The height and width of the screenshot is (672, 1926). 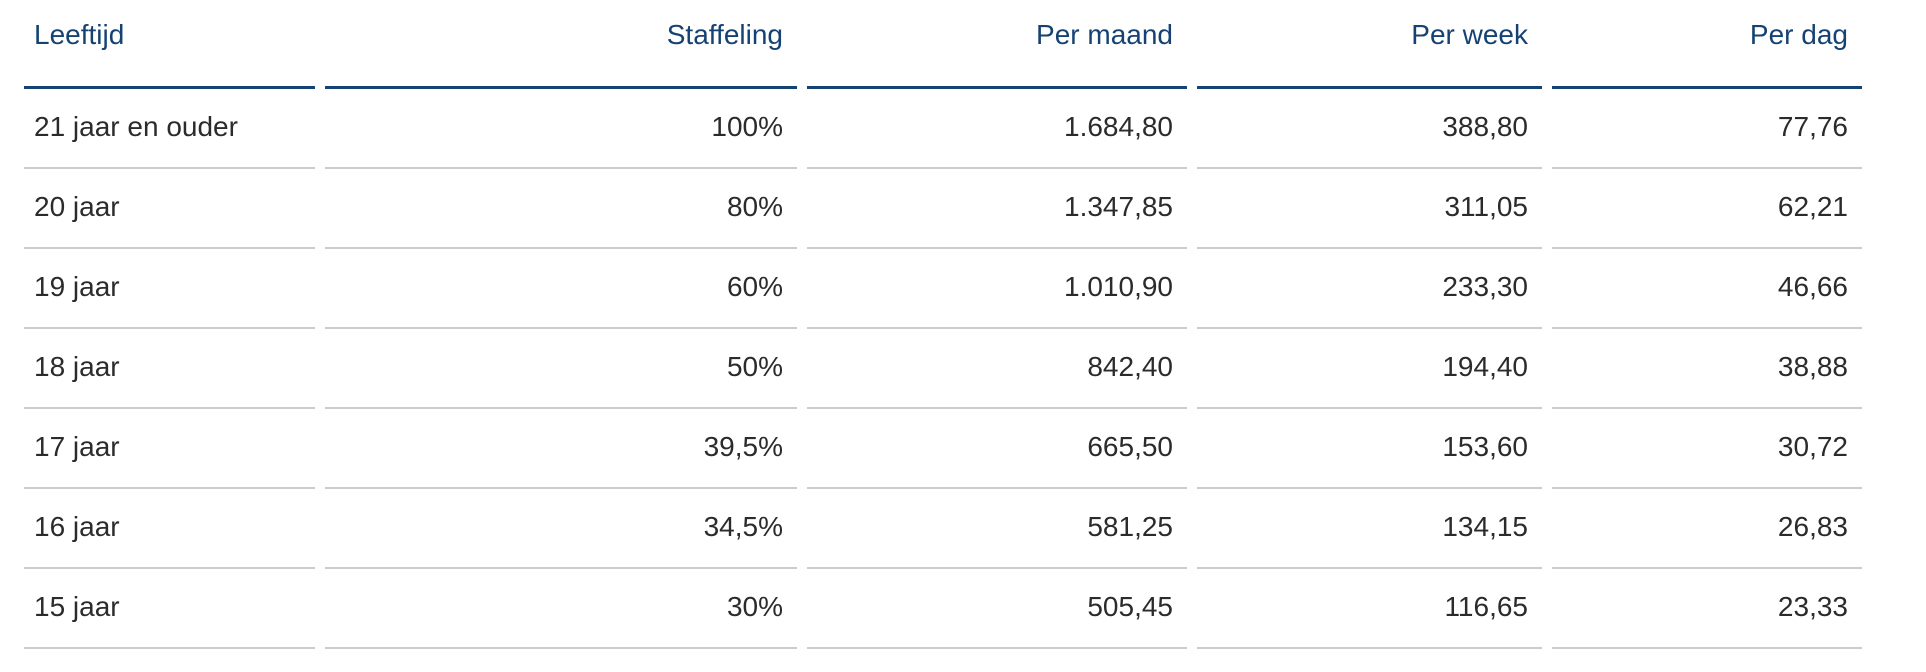 I want to click on table-row: 18 jaar 50% 842,40 194,40 38,88, so click(x=943, y=369).